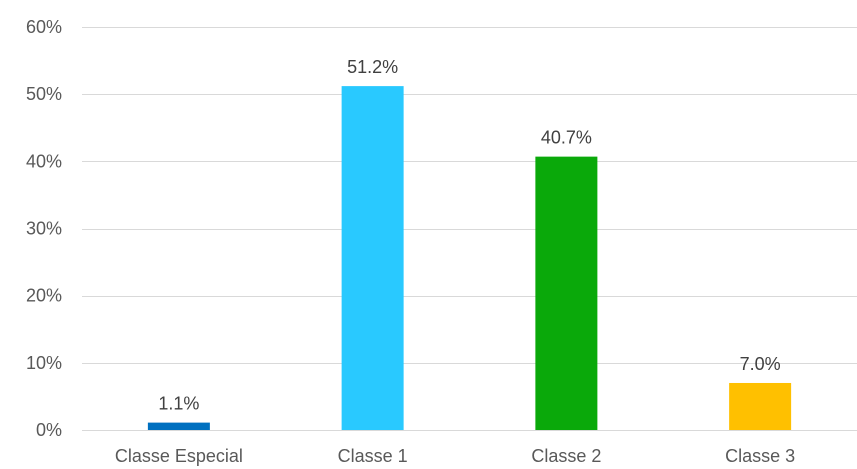 This screenshot has height=469, width=857. What do you see at coordinates (566, 456) in the screenshot?
I see `category-label-classe-2: Classe 2` at bounding box center [566, 456].